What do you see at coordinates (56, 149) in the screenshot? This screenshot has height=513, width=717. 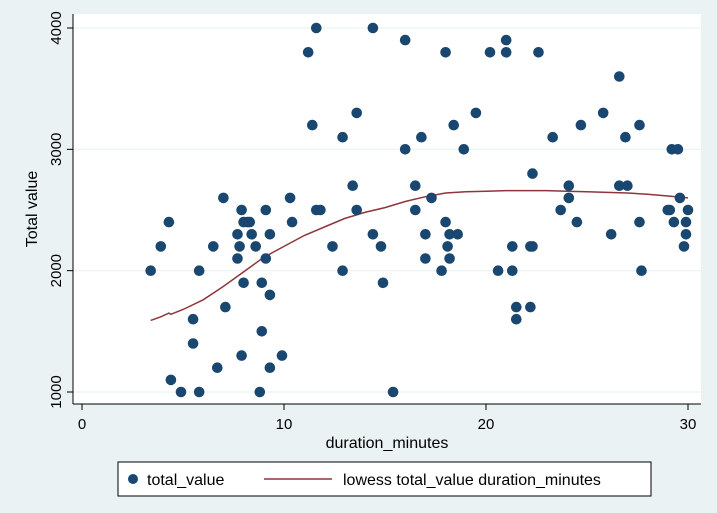 I see `y-tick-label-2: 3000` at bounding box center [56, 149].